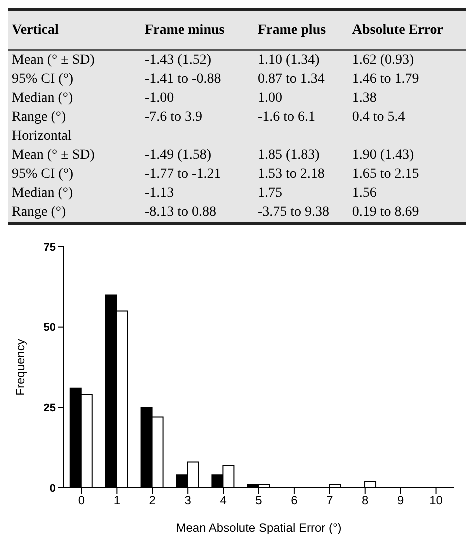 The height and width of the screenshot is (556, 474). Describe the element at coordinates (289, 60) in the screenshot. I see `text: 1.10 (1.34)` at that location.